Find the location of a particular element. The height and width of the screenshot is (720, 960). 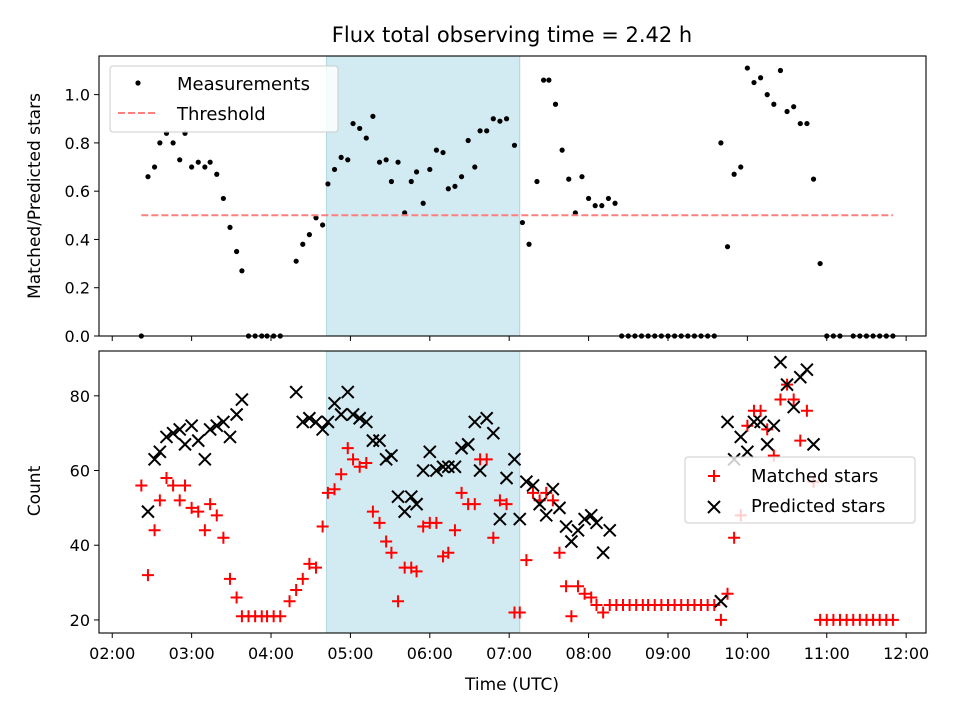

legend-matched-stars-marker is located at coordinates (714, 476).